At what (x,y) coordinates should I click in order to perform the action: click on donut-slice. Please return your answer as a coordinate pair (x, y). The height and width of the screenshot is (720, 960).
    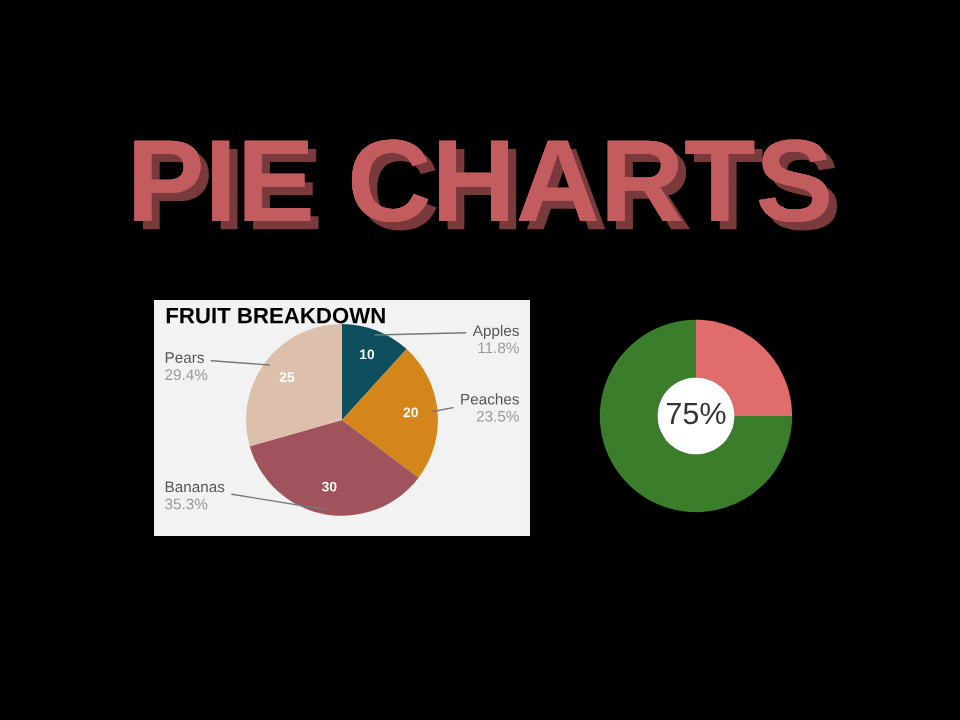
    Looking at the image, I should click on (696, 416).